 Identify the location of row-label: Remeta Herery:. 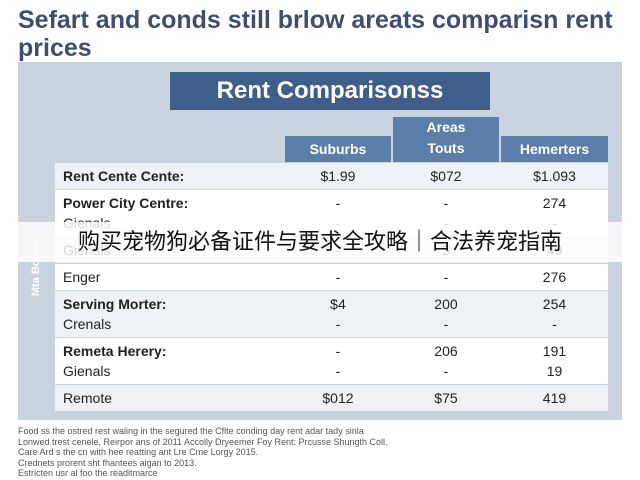
(115, 351).